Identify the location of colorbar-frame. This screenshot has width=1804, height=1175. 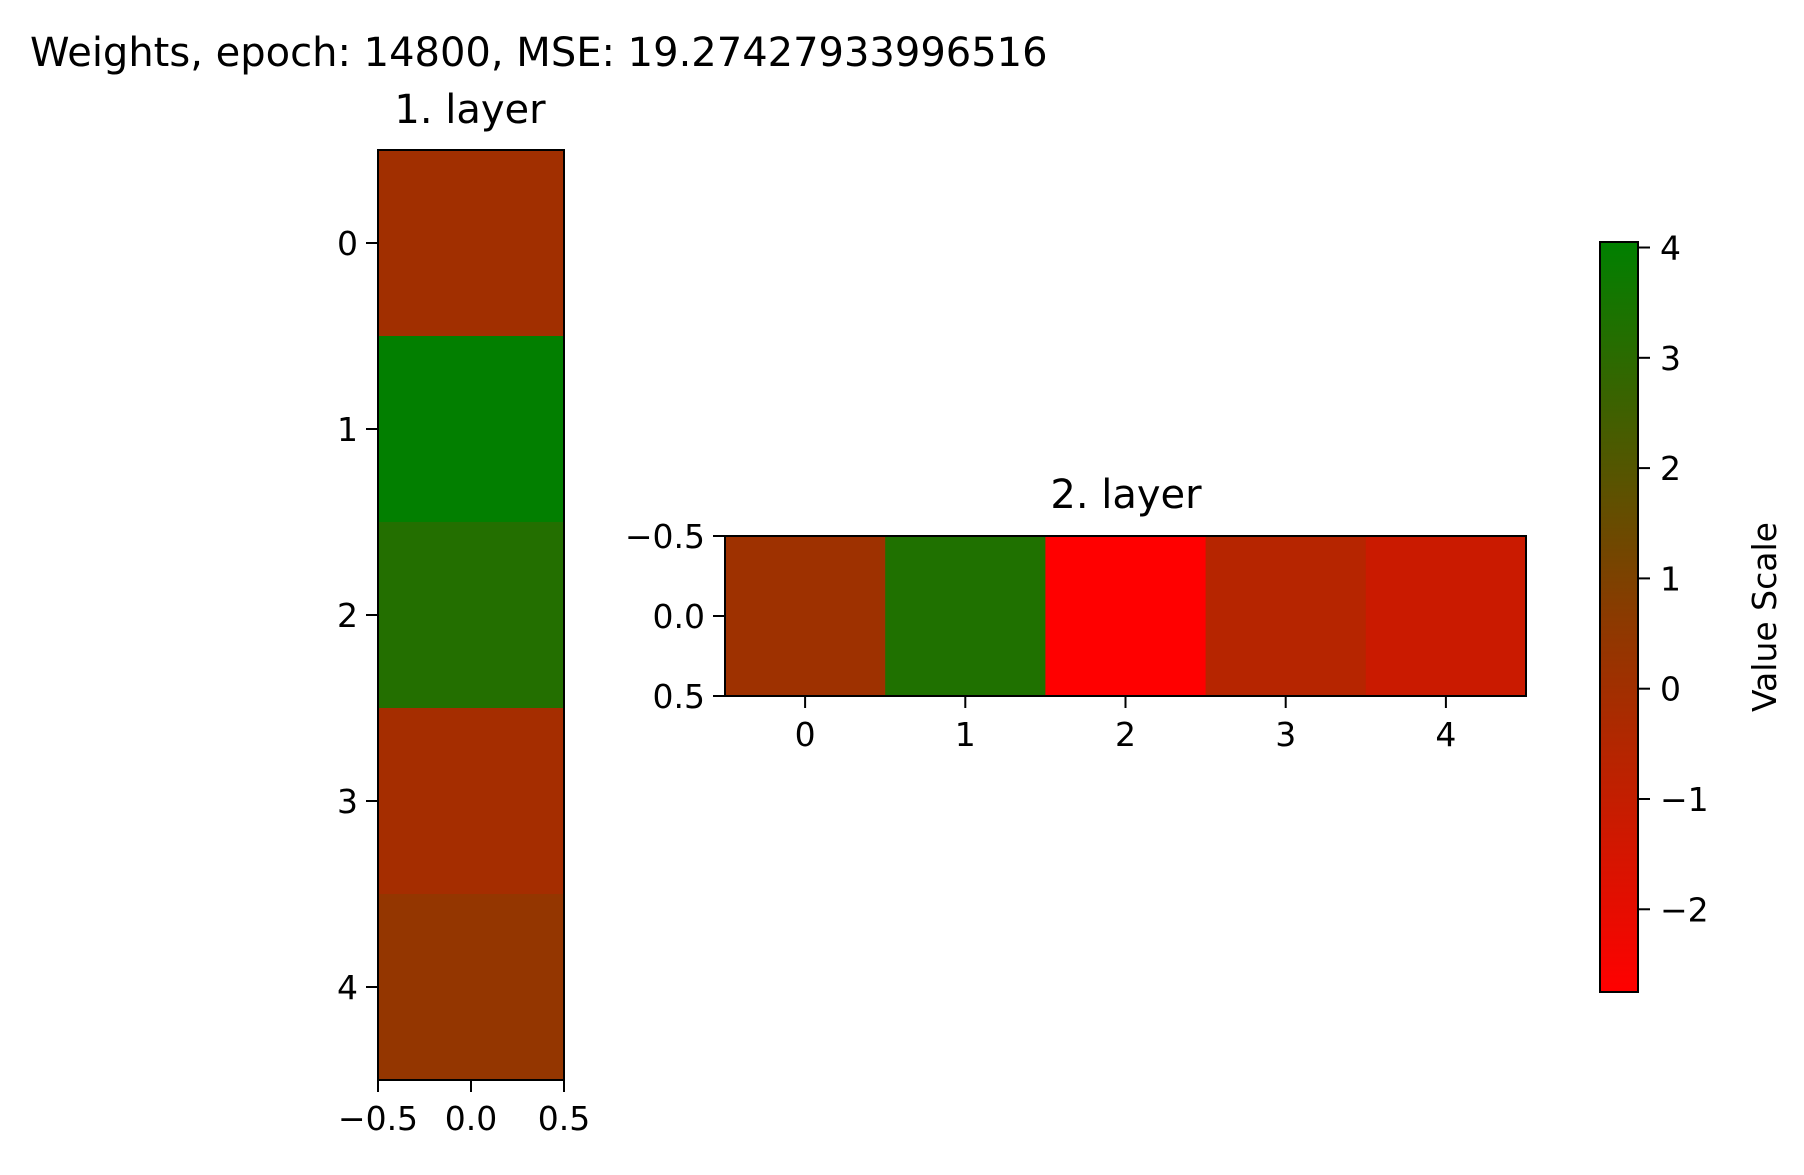
(1619, 617).